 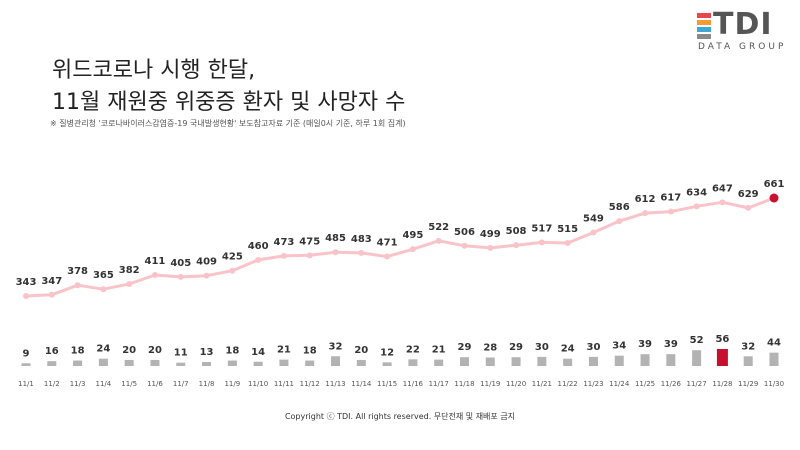 What do you see at coordinates (645, 384) in the screenshot?
I see `x-tick-label: 11/25` at bounding box center [645, 384].